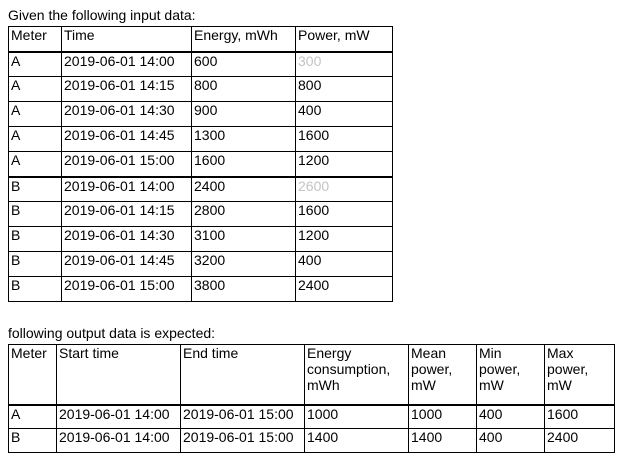  What do you see at coordinates (243, 289) in the screenshot?
I see `cell-energy: 3800` at bounding box center [243, 289].